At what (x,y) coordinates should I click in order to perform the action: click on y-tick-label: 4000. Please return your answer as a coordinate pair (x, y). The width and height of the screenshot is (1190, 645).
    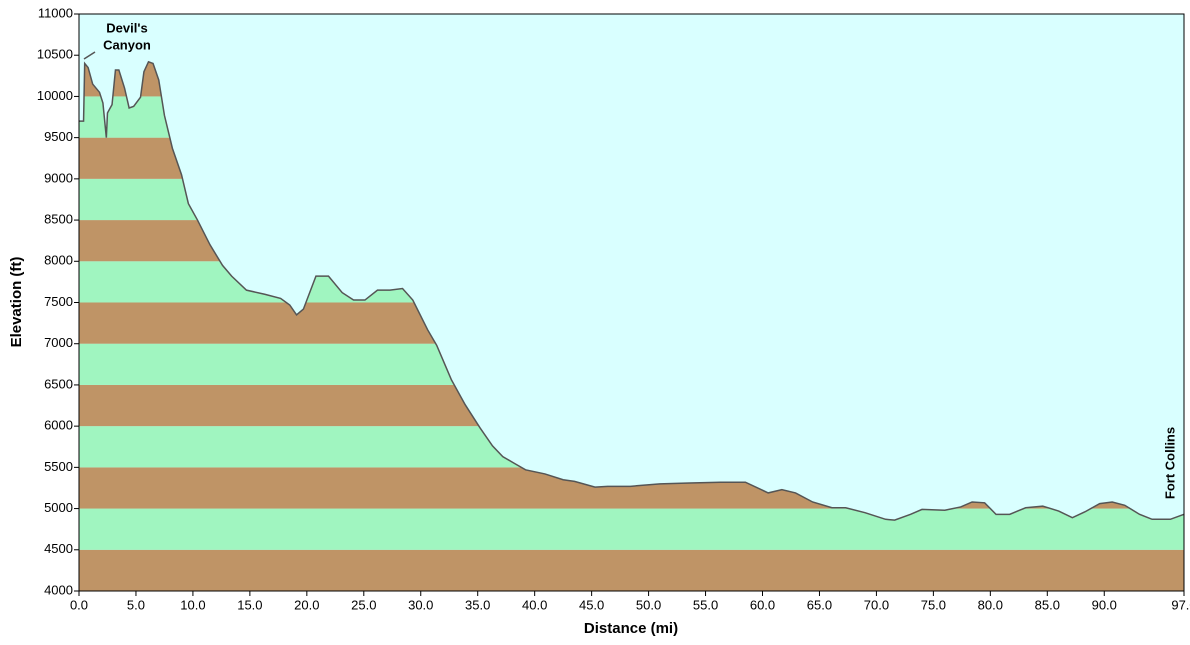
    Looking at the image, I should click on (58, 589).